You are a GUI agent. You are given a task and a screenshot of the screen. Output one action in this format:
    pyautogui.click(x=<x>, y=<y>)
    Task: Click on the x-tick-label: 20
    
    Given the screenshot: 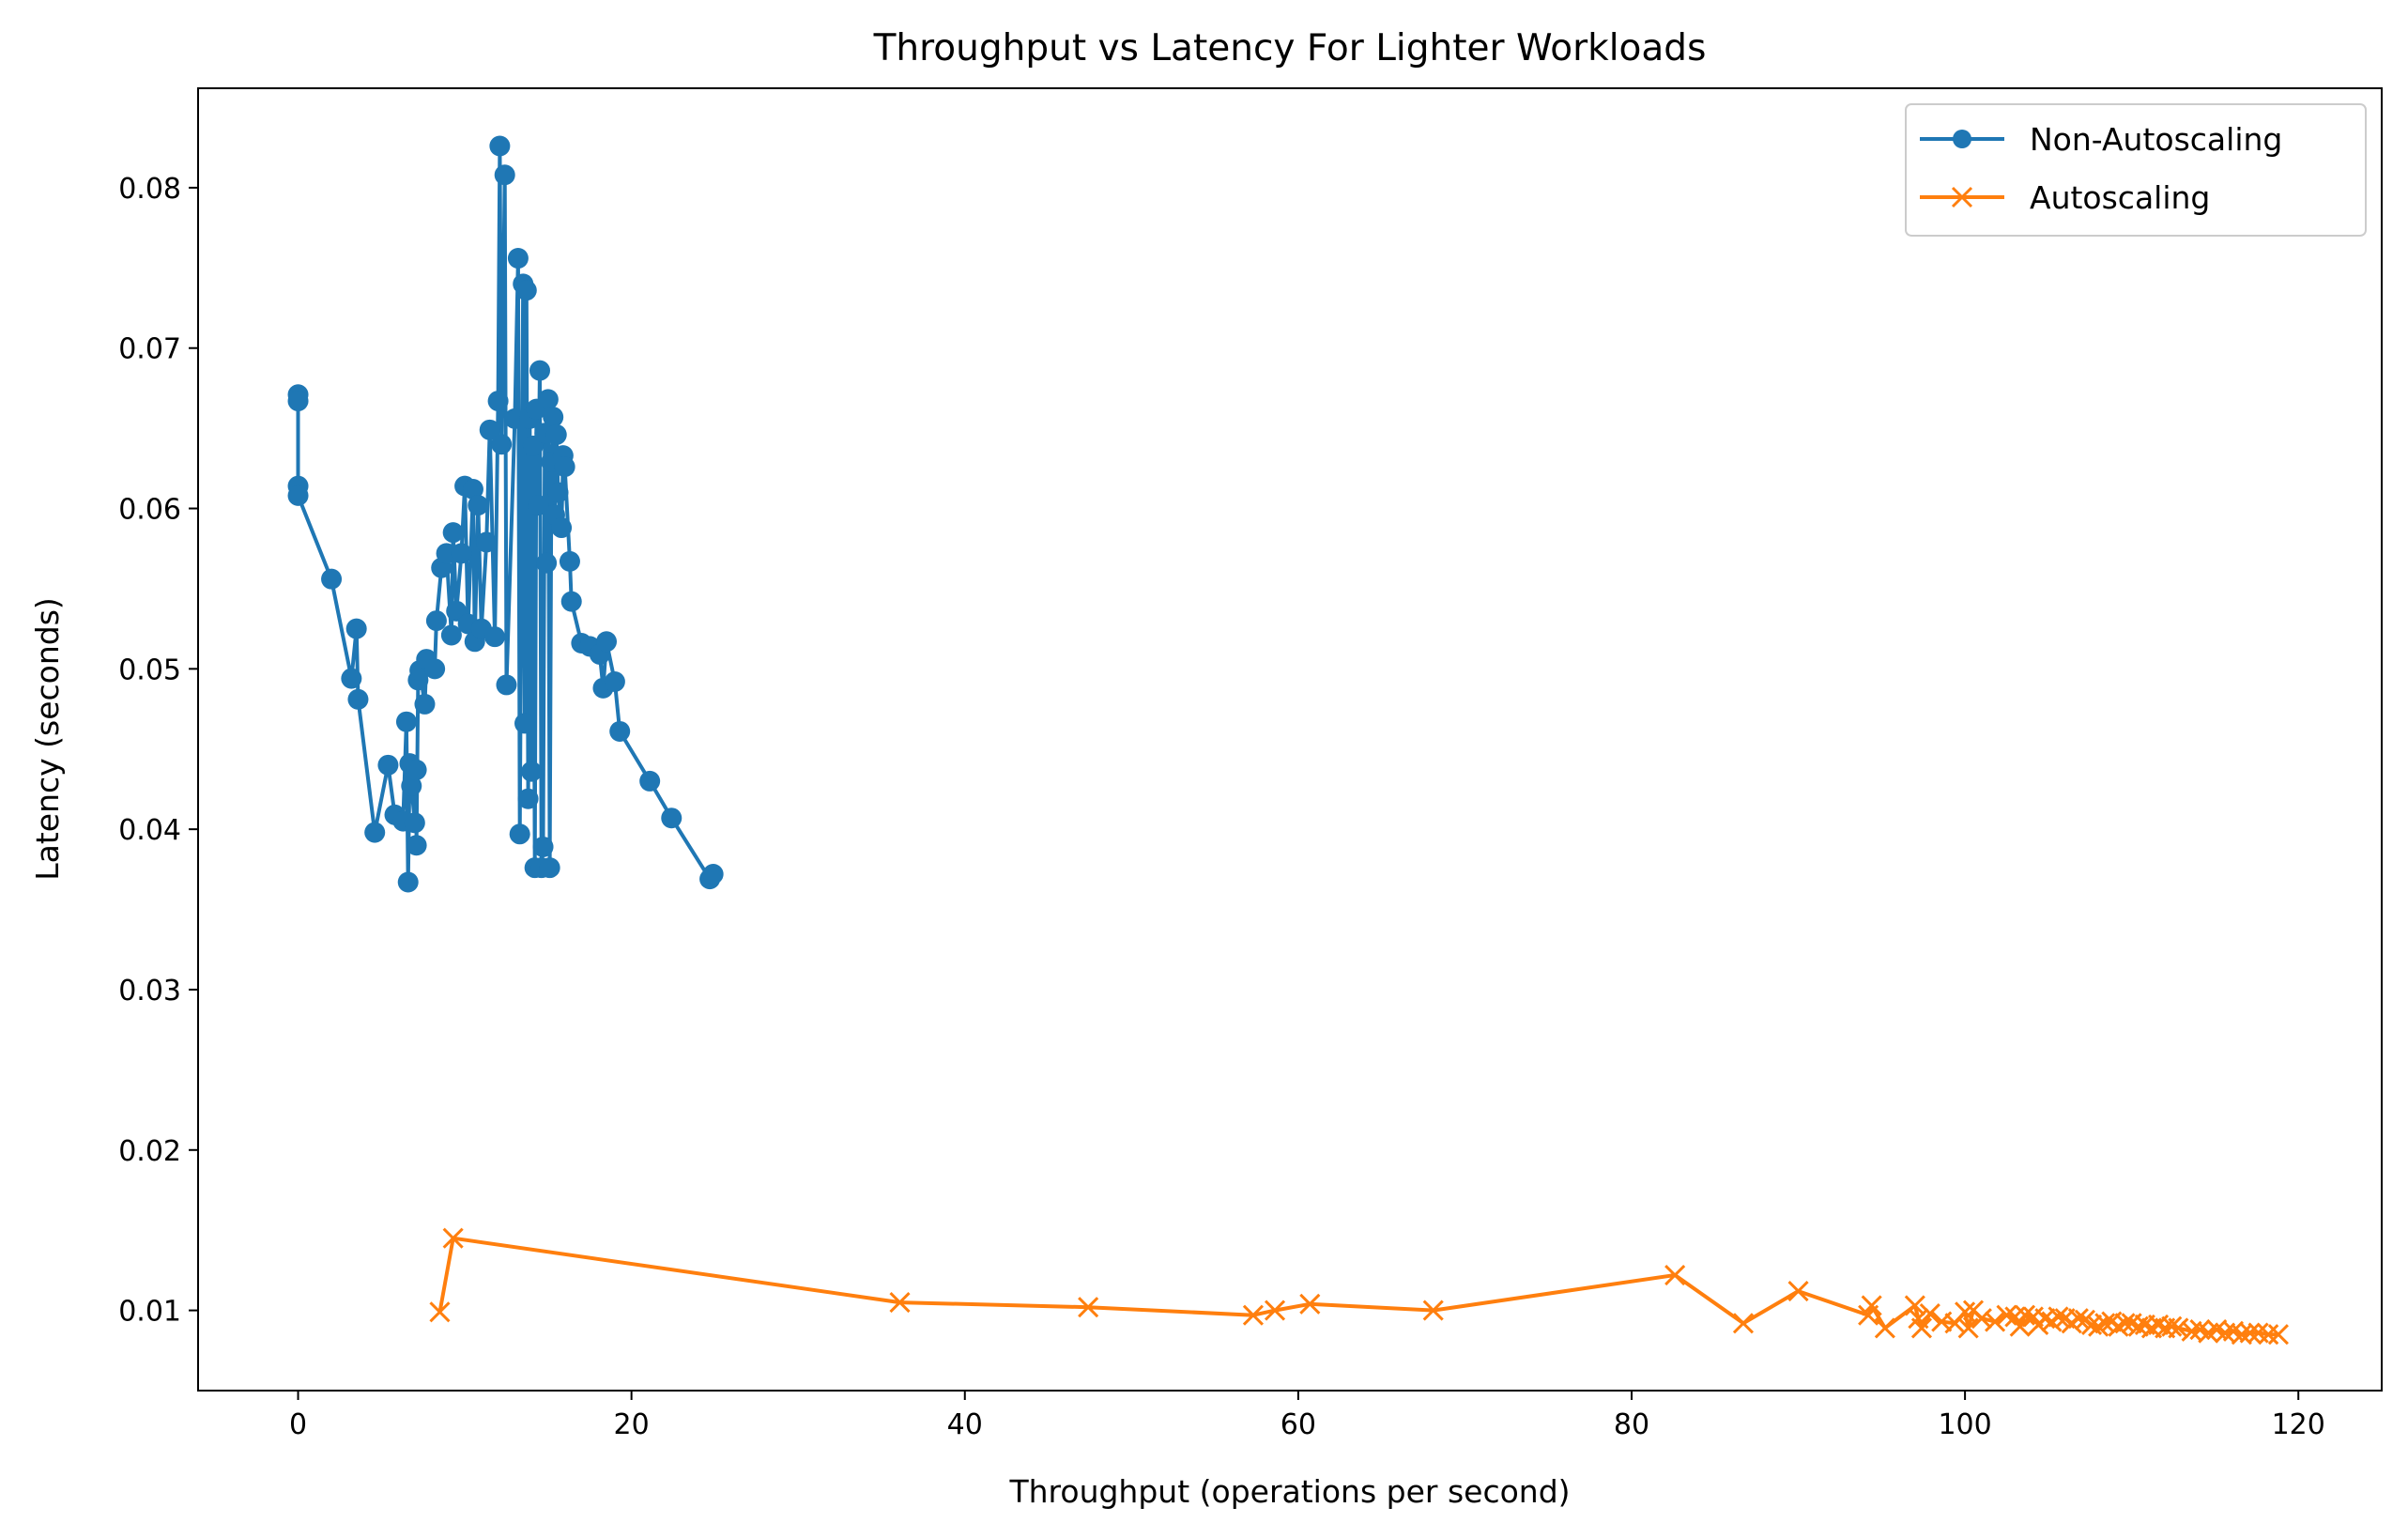 What is the action you would take?
    pyautogui.click(x=632, y=1424)
    